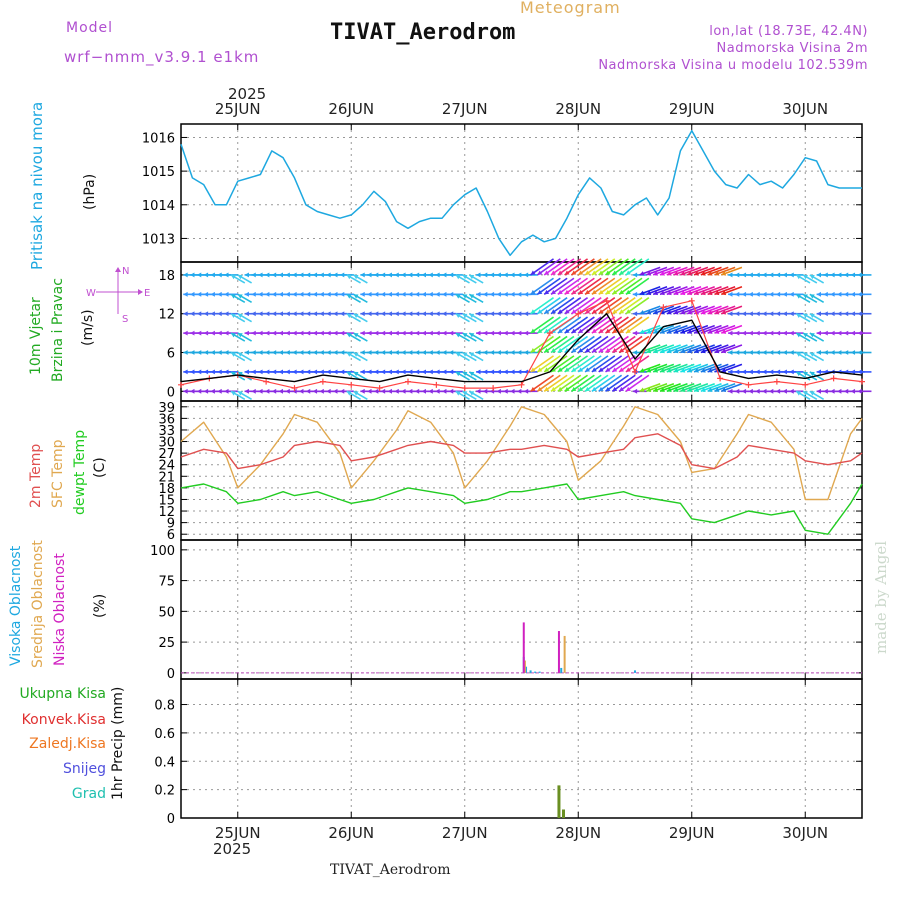 The image size is (900, 900). I want to click on model-label: Model, so click(90, 28).